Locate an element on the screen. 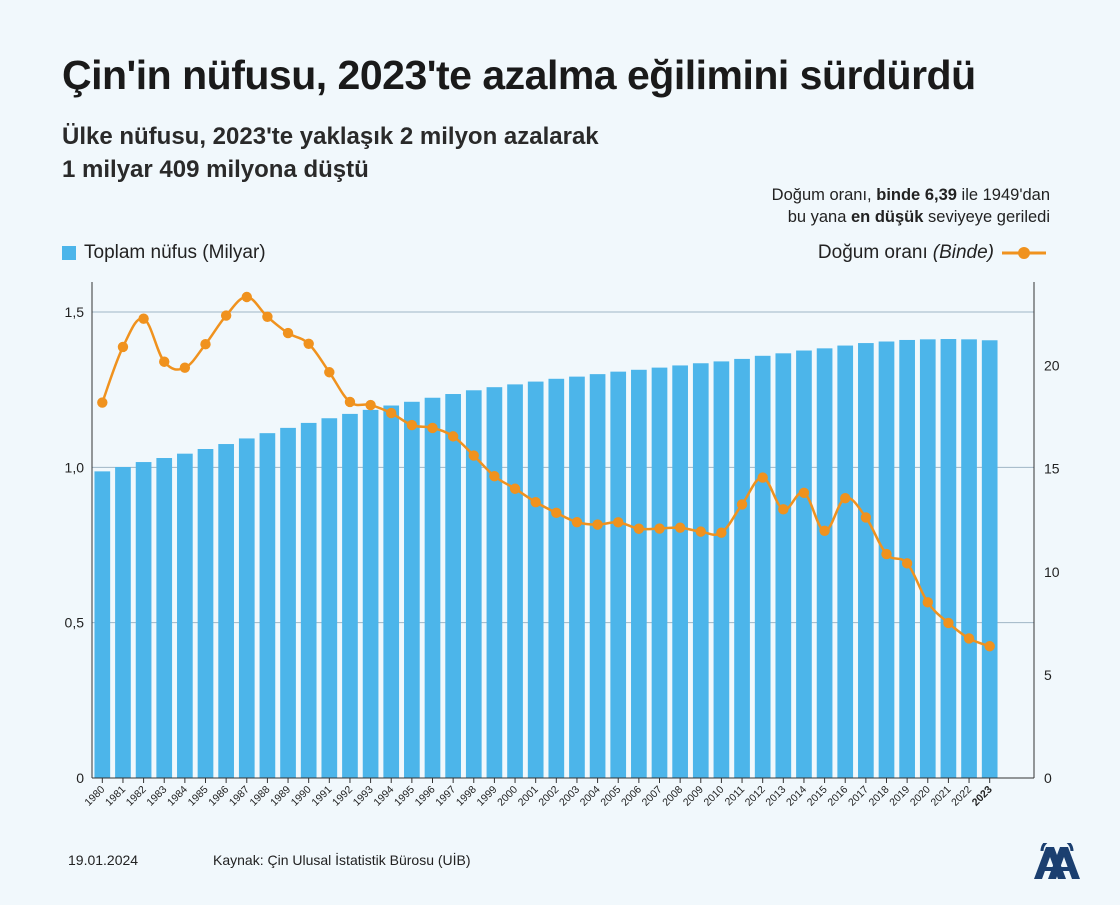 This screenshot has width=1120, height=905. line-marker-icon is located at coordinates (1024, 253).